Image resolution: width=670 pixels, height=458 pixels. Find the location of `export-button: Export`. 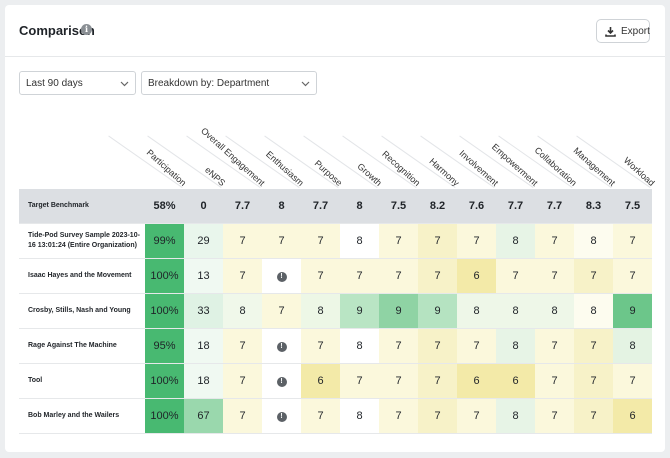

export-button: Export is located at coordinates (623, 31).